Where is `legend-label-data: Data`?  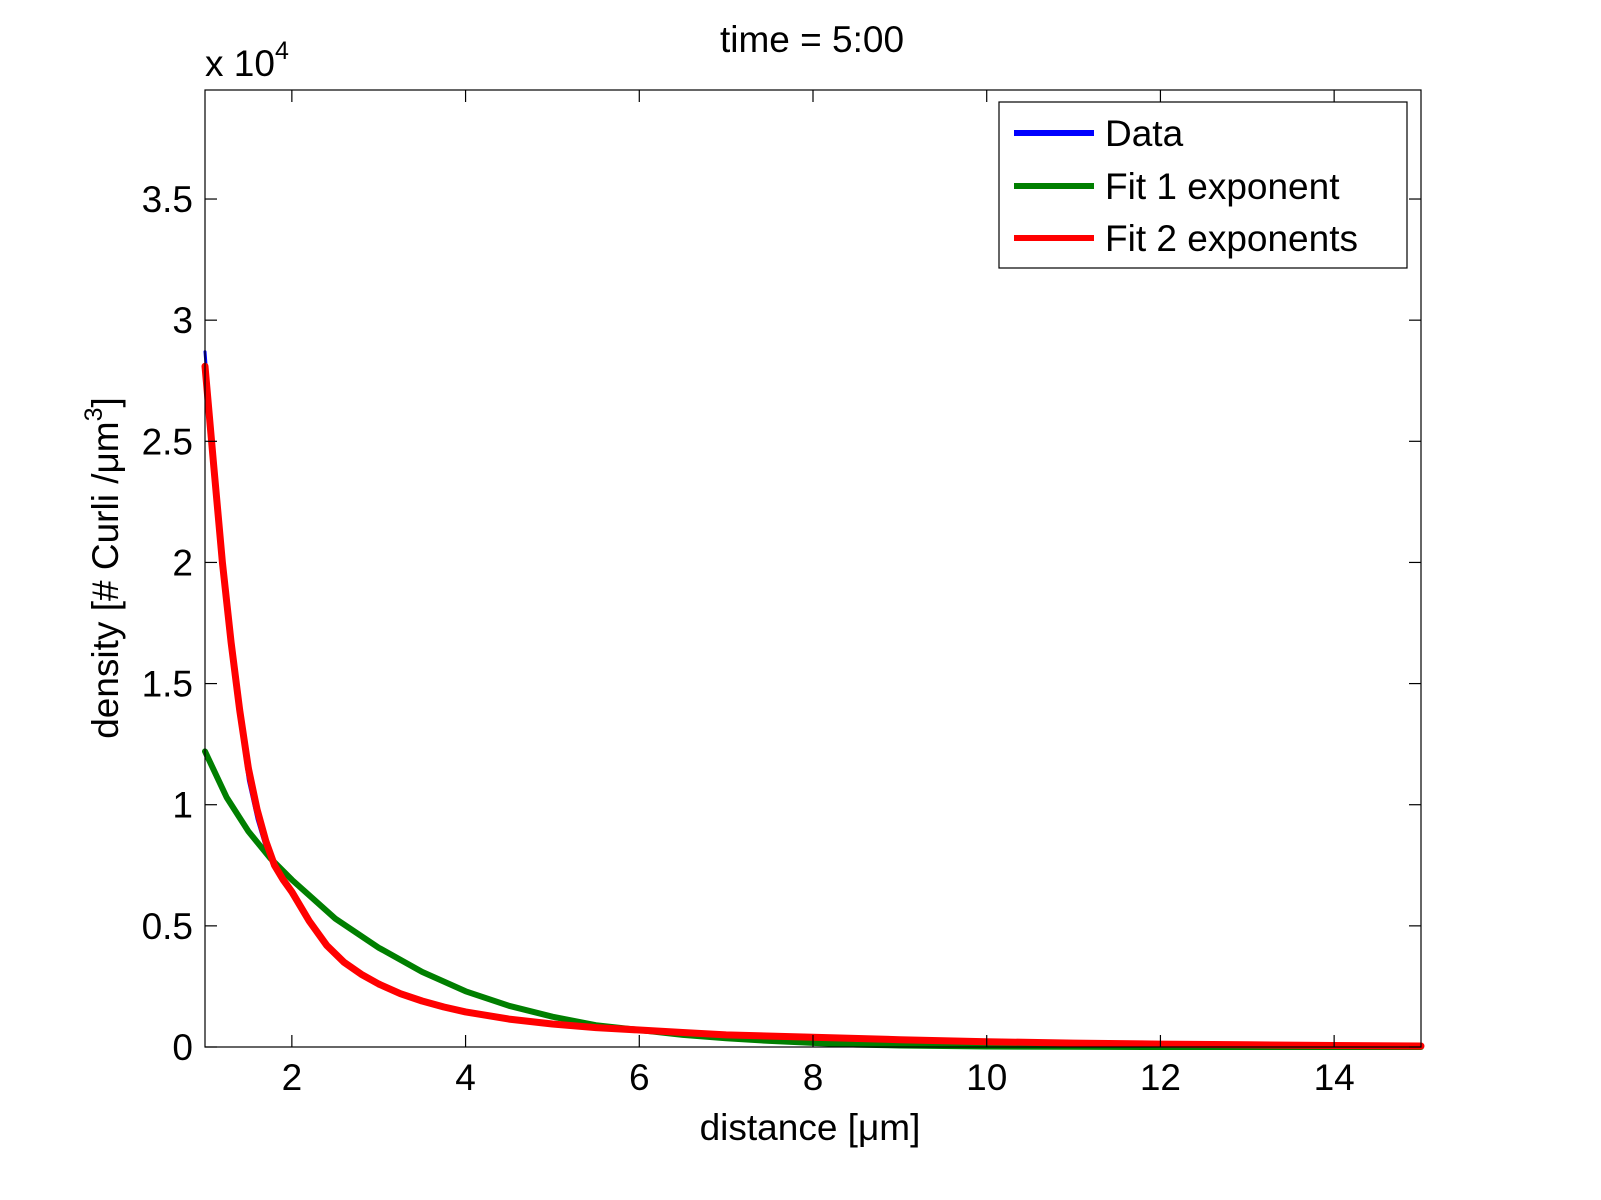
legend-label-data: Data is located at coordinates (1144, 133).